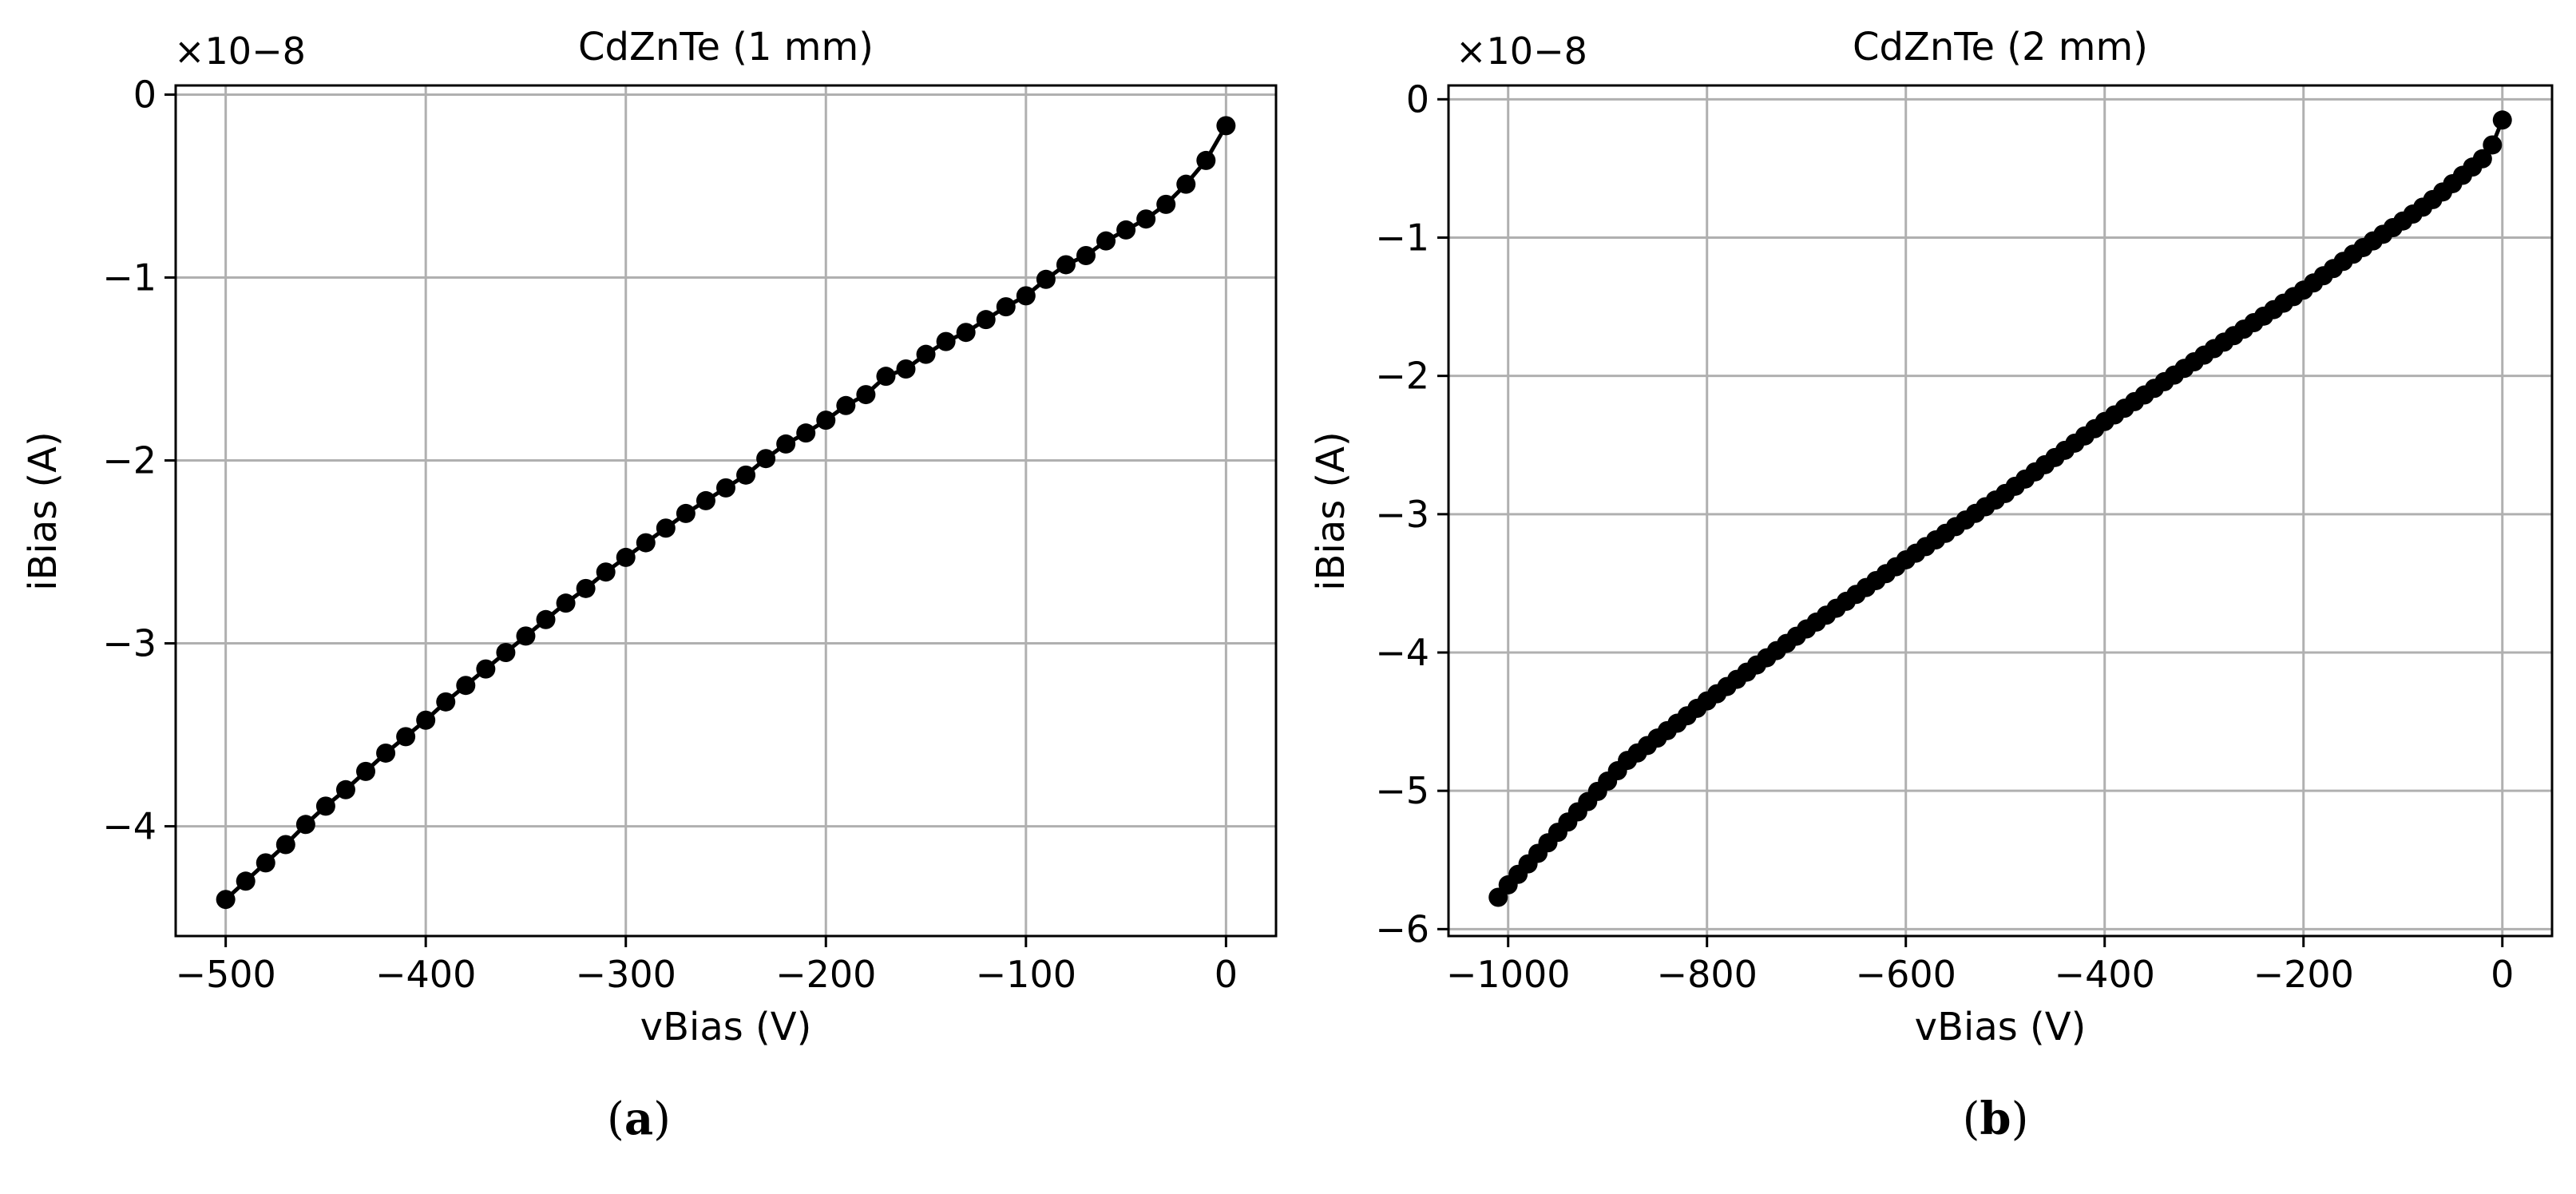  What do you see at coordinates (1707, 975) in the screenshot?
I see `chart-b-xtick-label: −800` at bounding box center [1707, 975].